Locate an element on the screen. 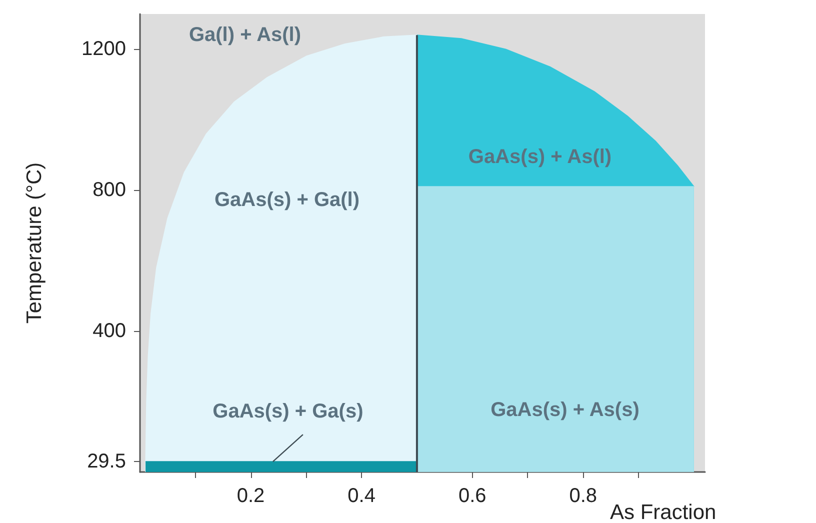 Image resolution: width=816 pixels, height=523 pixels. annotation: GaAs(s) + As(s) is located at coordinates (565, 410).